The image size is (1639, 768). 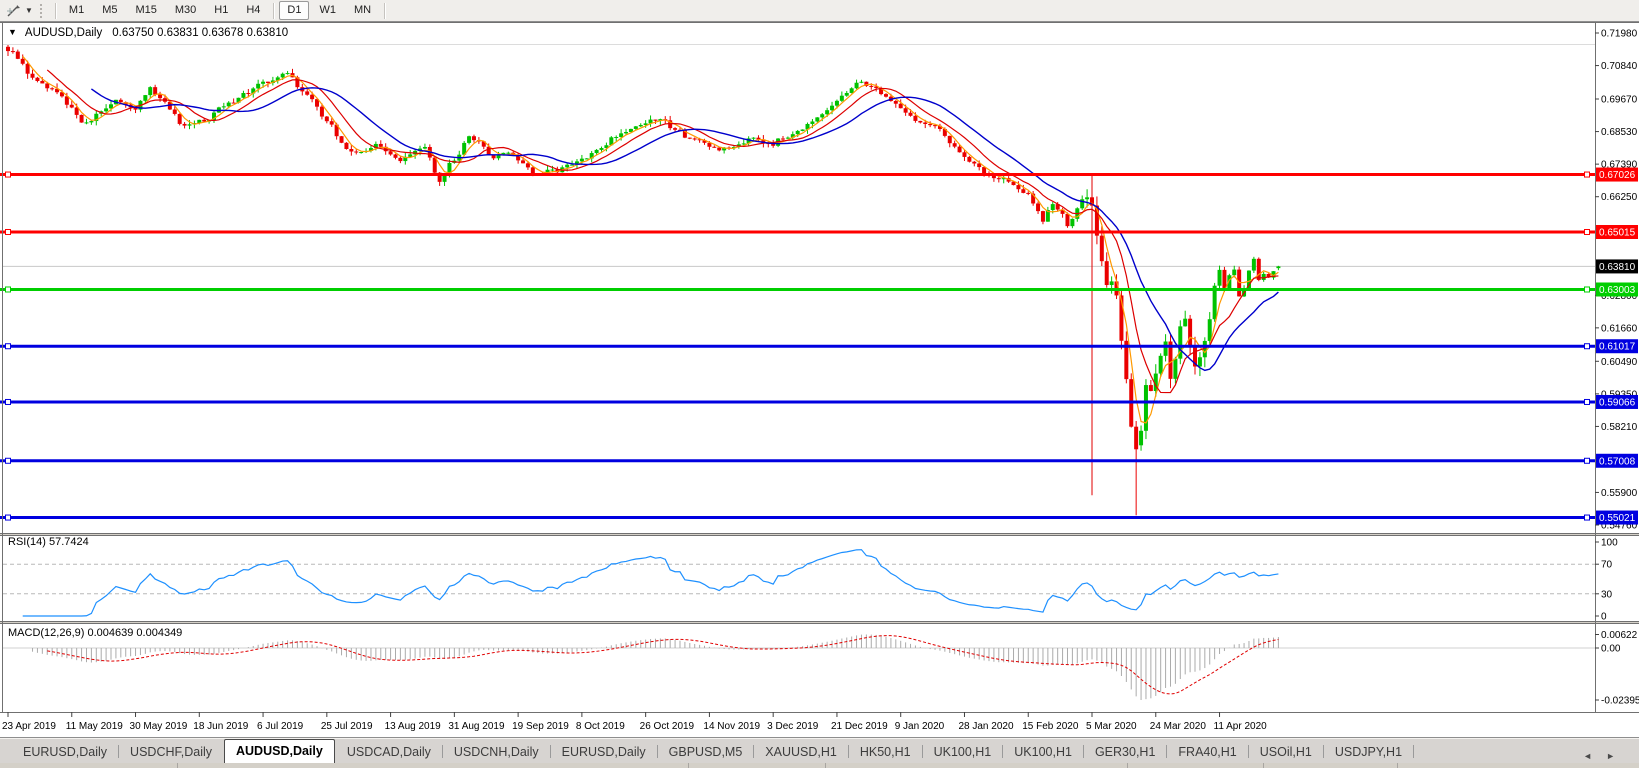 What do you see at coordinates (885, 752) in the screenshot?
I see `tab-hk50-h1: HK50,H1` at bounding box center [885, 752].